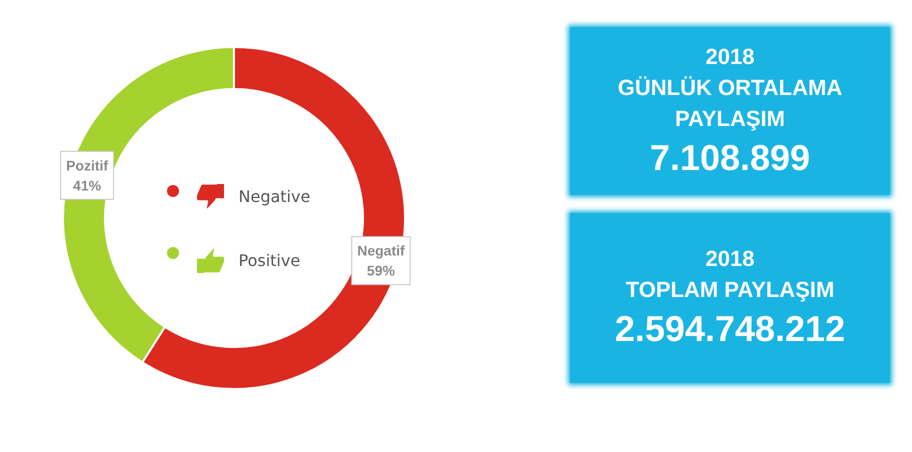  What do you see at coordinates (274, 196) in the screenshot?
I see `legend-label: Negative` at bounding box center [274, 196].